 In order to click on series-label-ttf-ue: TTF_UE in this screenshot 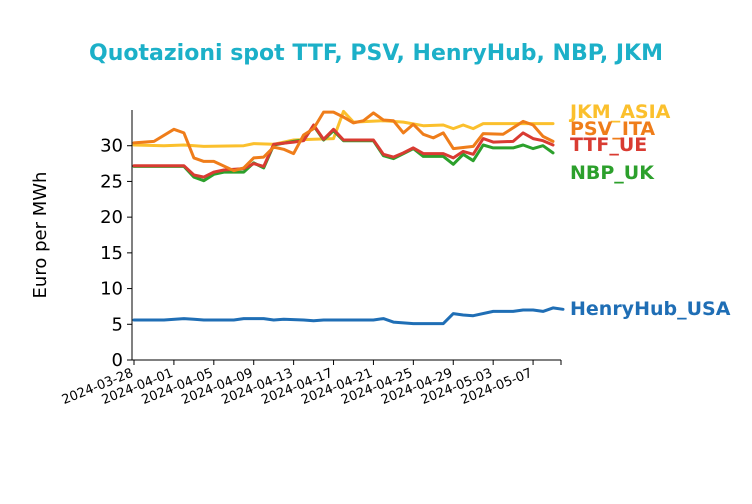, I will do `click(608, 145)`.